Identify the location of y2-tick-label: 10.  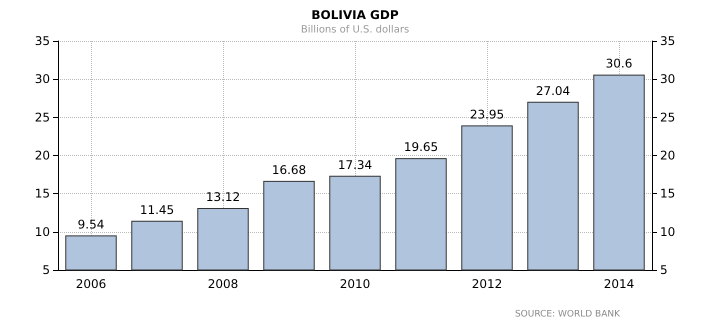
(668, 231).